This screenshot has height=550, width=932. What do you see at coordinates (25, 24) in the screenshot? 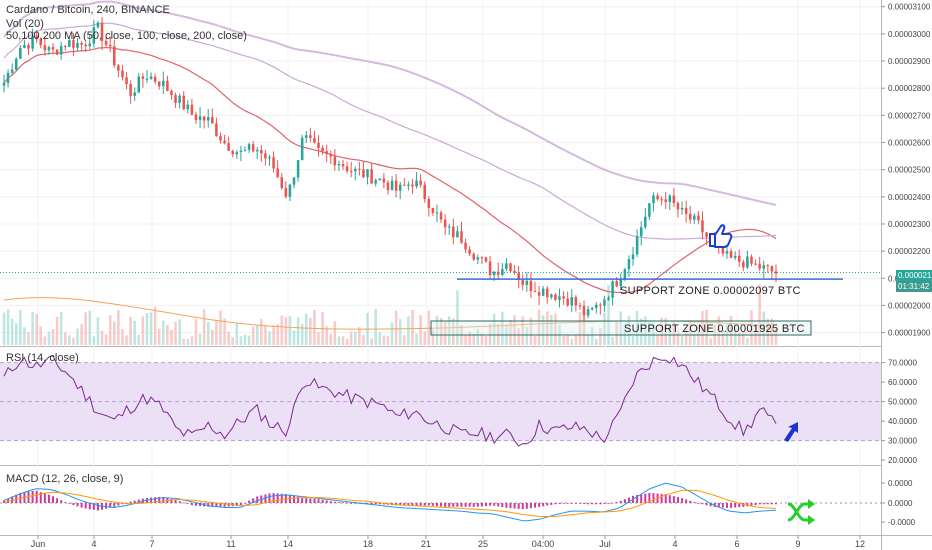
I see `volume-legend: Vol (20)` at bounding box center [25, 24].